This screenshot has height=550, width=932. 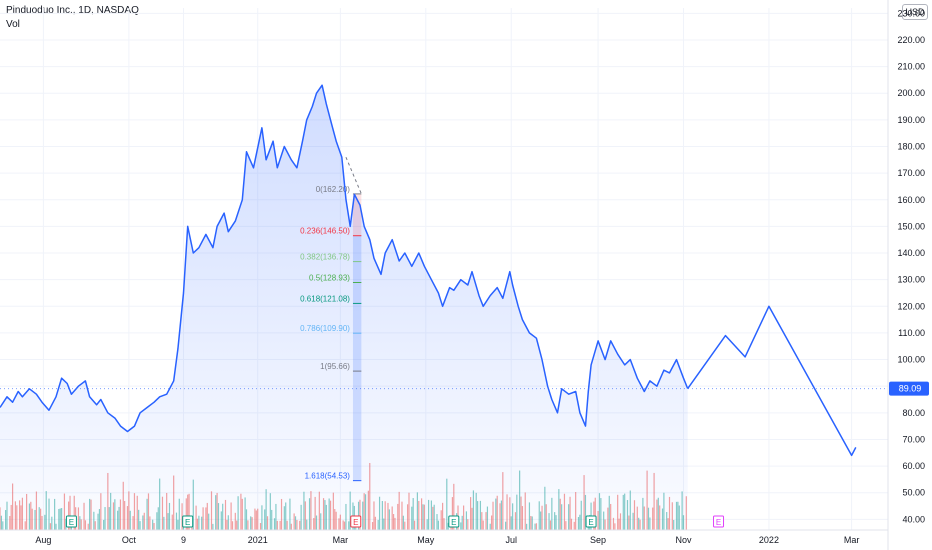 I want to click on fib-level-label: 0.382(136.78), so click(x=325, y=257).